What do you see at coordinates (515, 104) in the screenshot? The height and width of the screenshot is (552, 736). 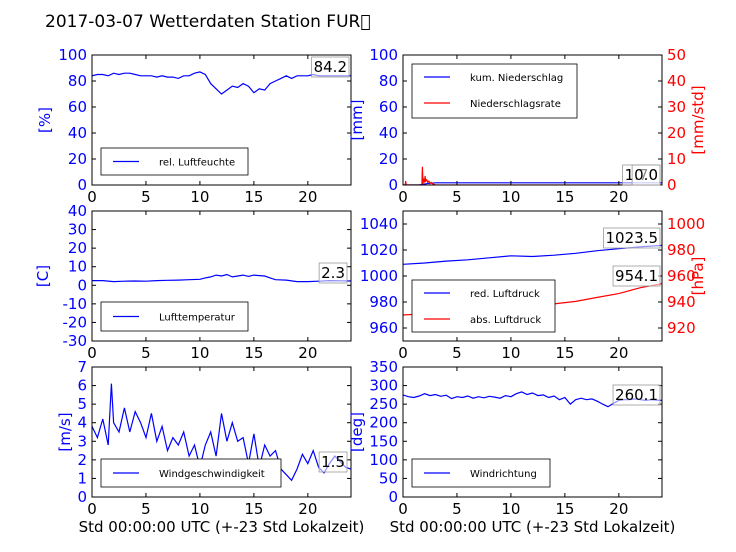 I see `legend-label: Niederschlagsrate` at bounding box center [515, 104].